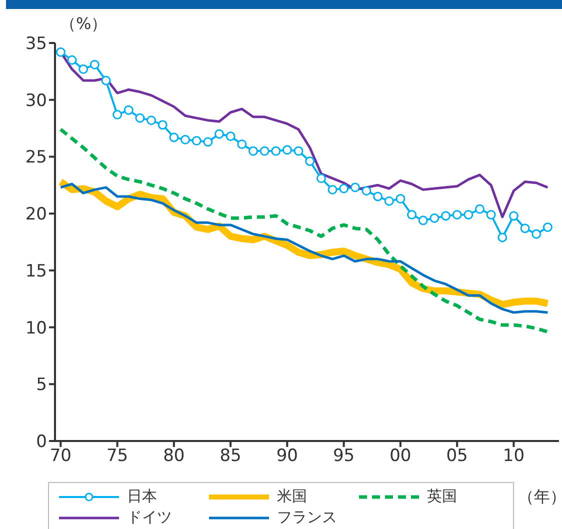 This screenshot has height=529, width=562. Describe the element at coordinates (540, 497) in the screenshot. I see `x-axis-title: （年）` at that location.